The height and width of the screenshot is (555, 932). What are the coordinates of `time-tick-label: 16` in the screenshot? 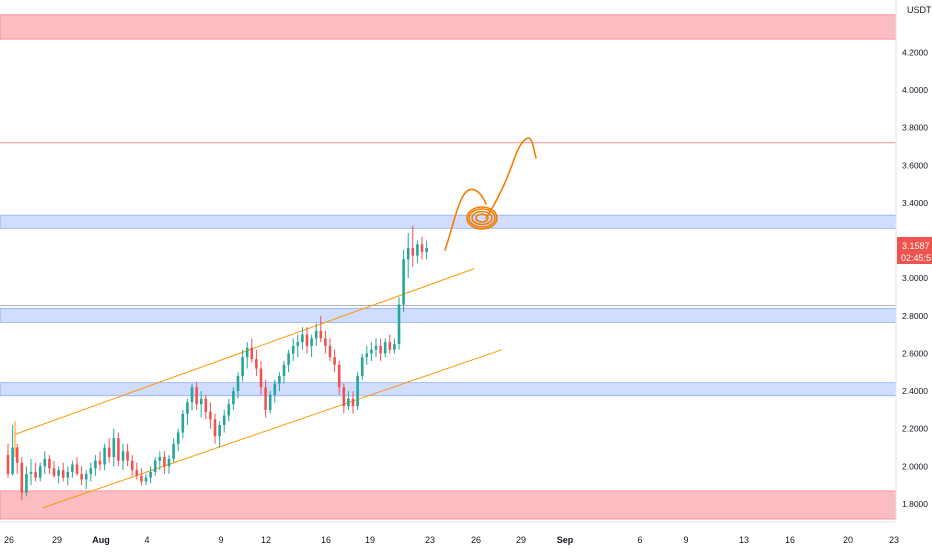 It's located at (790, 540).